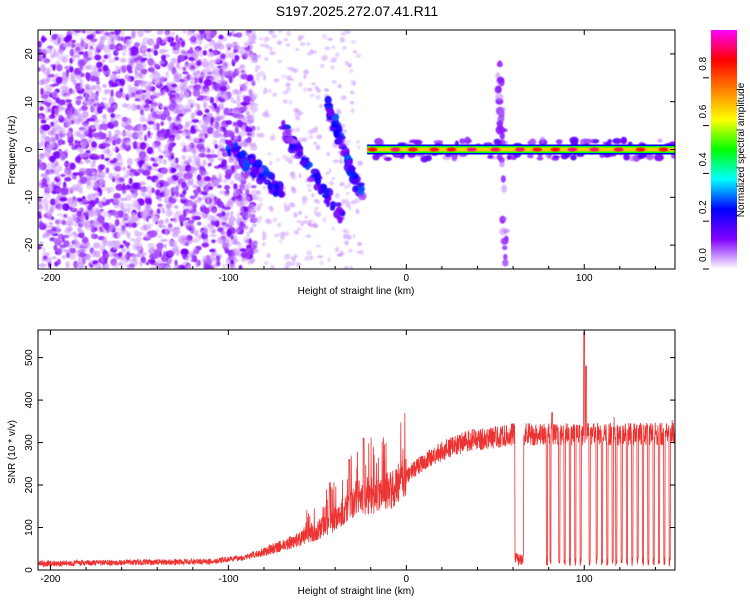 The width and height of the screenshot is (750, 600). Describe the element at coordinates (471, 149) in the screenshot. I see `carrier-peak` at that location.